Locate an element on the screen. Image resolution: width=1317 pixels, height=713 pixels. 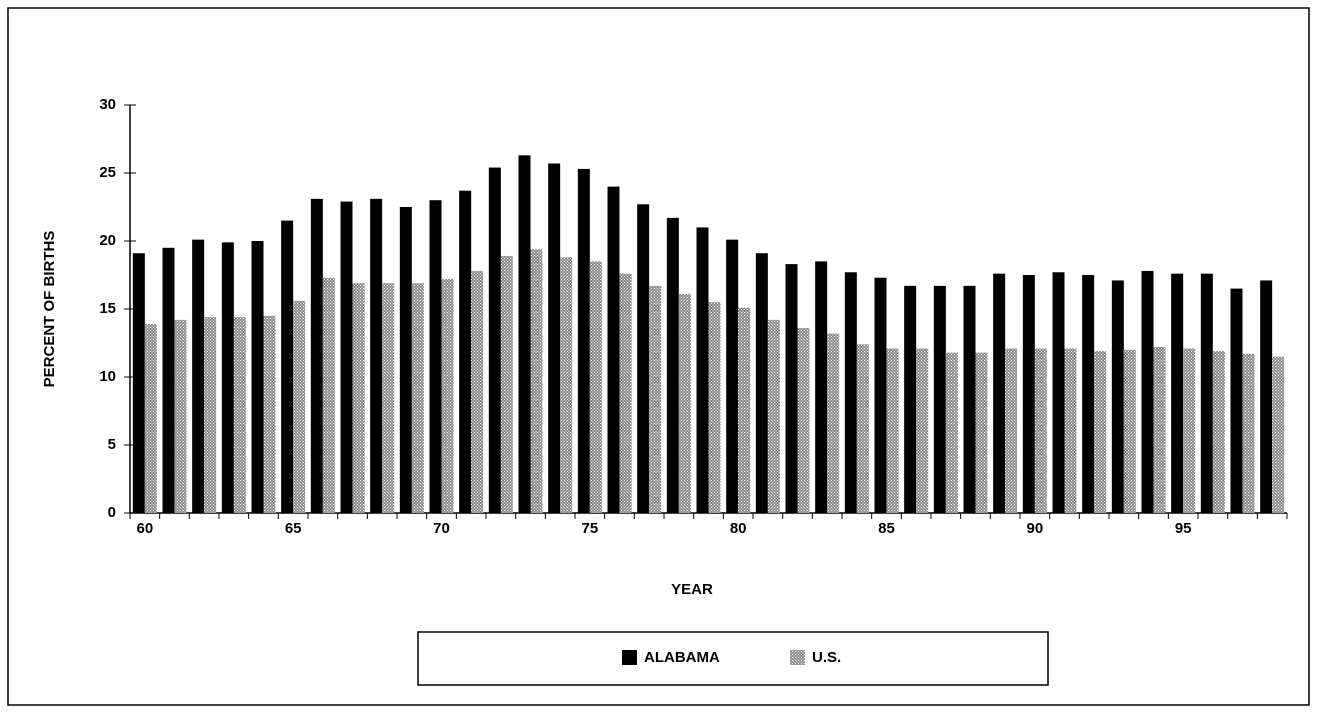
y-tick-label: 20 is located at coordinates (107, 240).